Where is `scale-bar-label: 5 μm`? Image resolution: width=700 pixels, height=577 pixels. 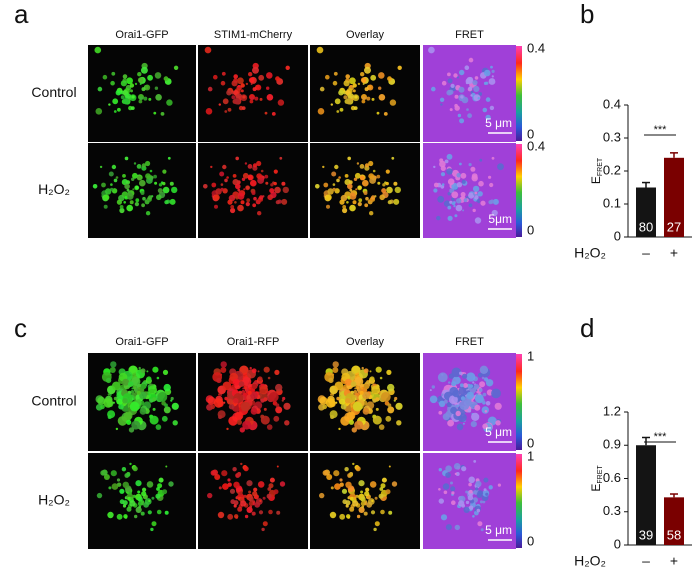 scale-bar-label: 5 μm is located at coordinates (498, 530).